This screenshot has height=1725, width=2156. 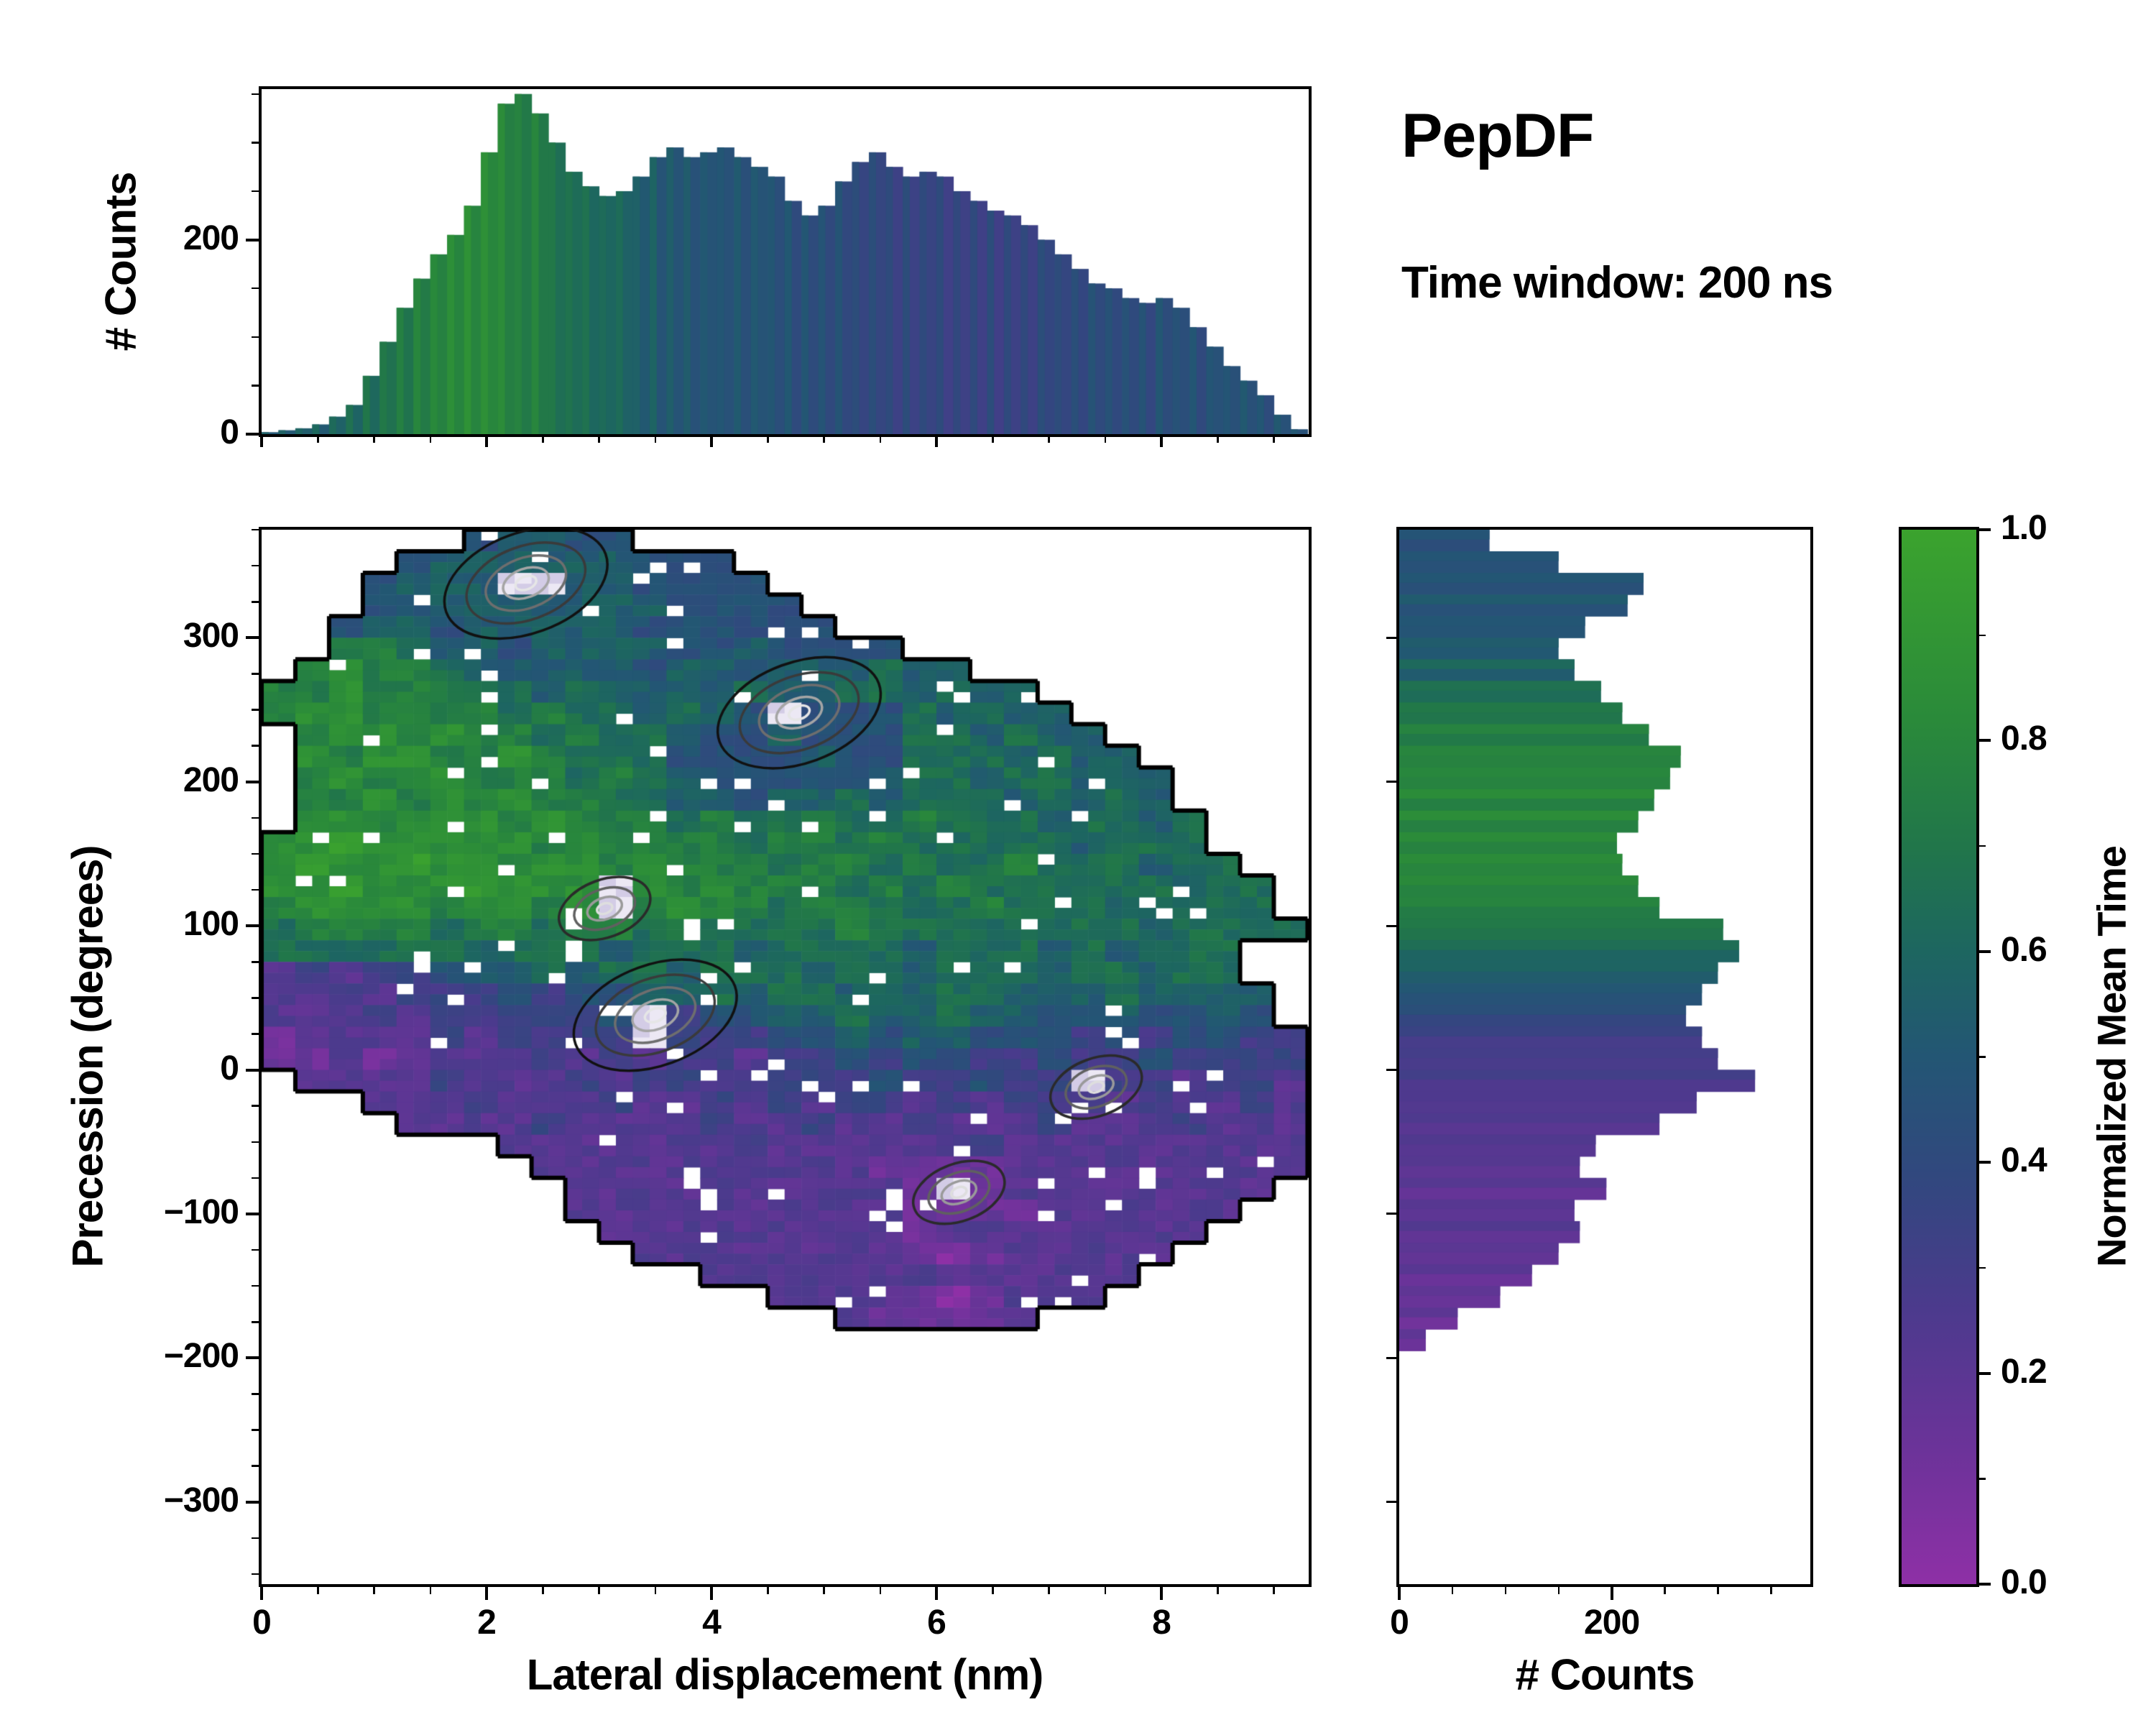 What do you see at coordinates (211, 636) in the screenshot?
I see `main-y-tick-label: 300` at bounding box center [211, 636].